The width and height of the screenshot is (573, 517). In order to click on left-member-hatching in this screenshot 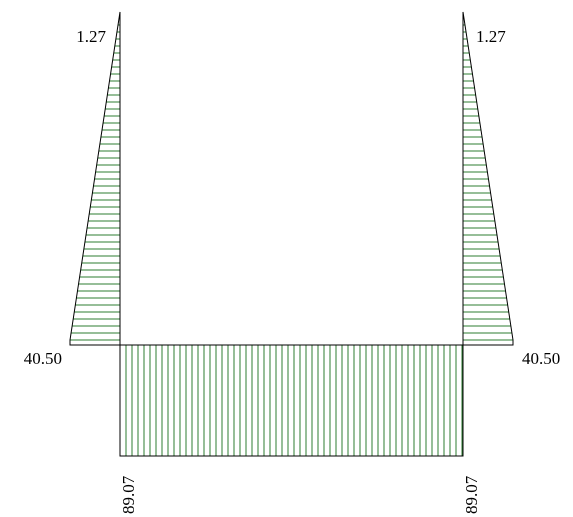, I will do `click(95, 179)`.